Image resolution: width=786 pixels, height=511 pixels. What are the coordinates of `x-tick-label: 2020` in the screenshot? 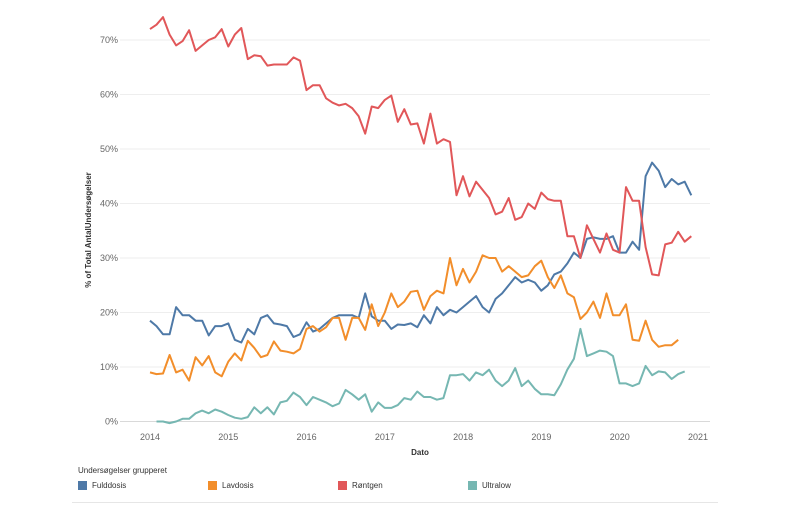 It's located at (620, 437).